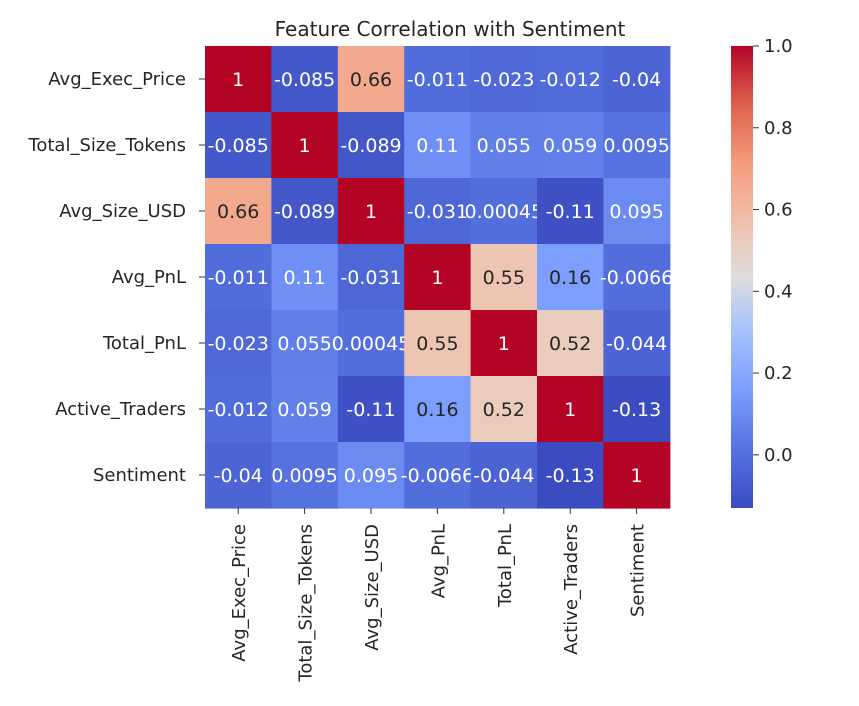  I want to click on cell-value-label: -0.13, so click(636, 410).